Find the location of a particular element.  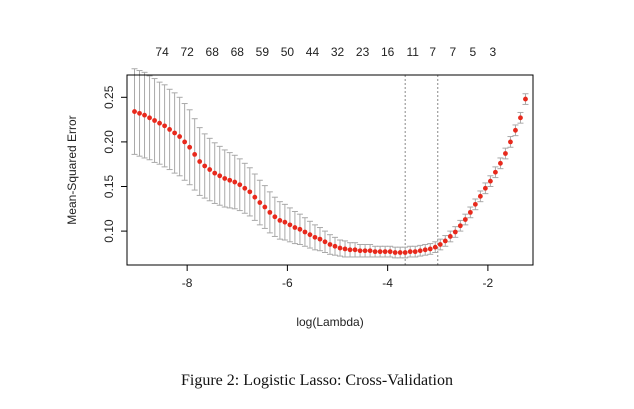

y-tick-label: 0.15 is located at coordinates (109, 187).